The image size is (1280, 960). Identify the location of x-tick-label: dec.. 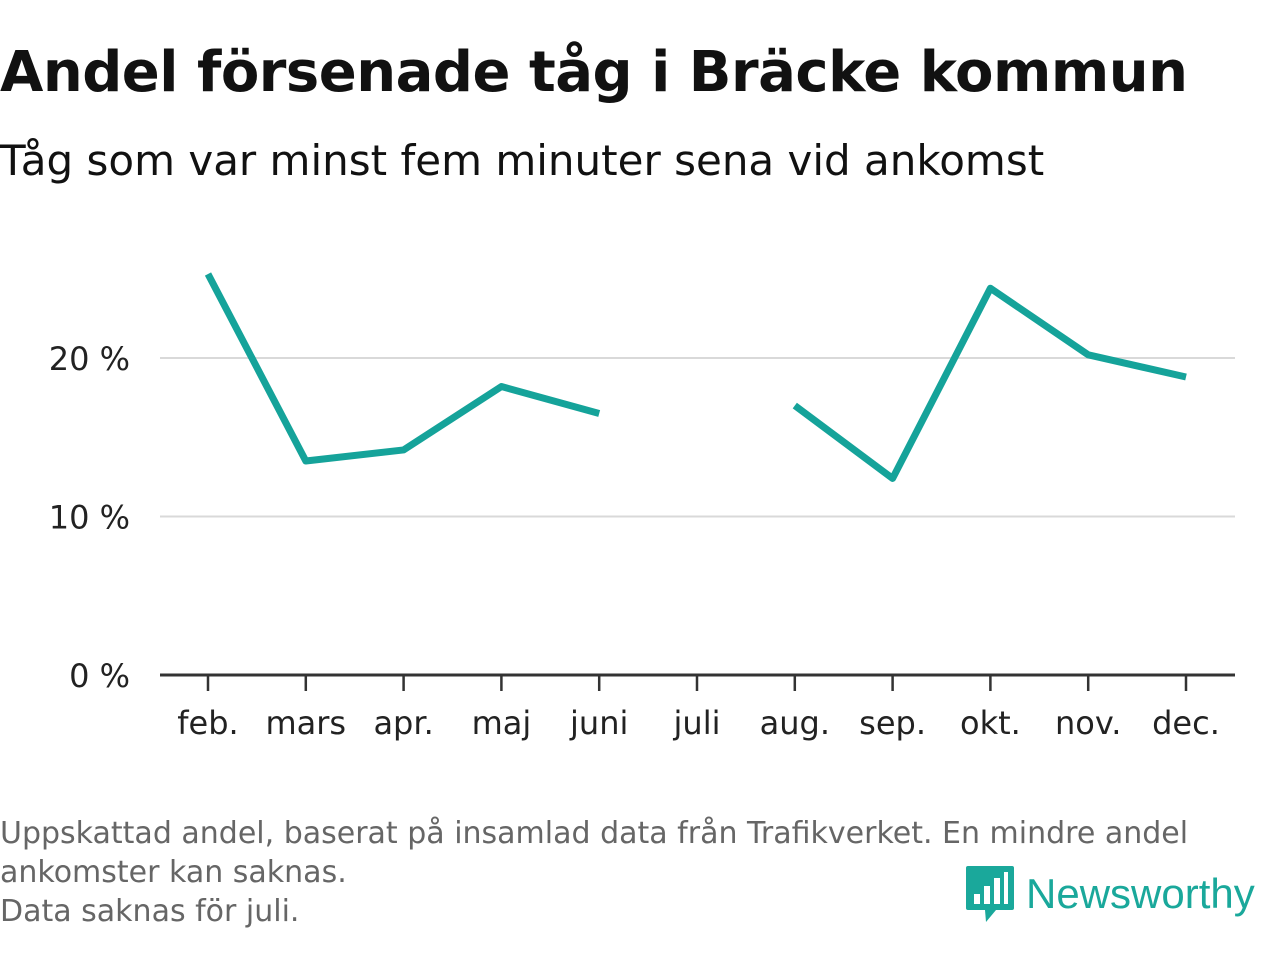
(1186, 723).